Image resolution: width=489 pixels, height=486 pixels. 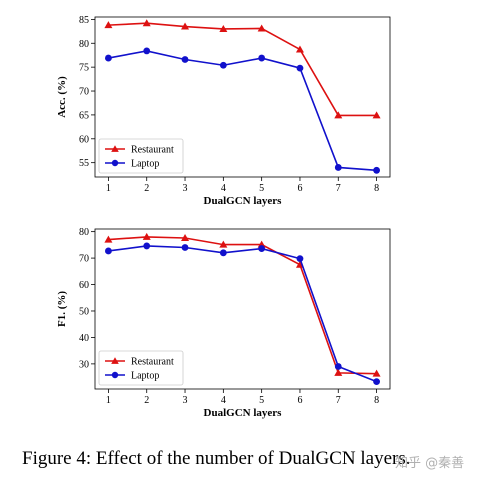 I want to click on chart-1-y-tick-label: 65, so click(x=84, y=115).